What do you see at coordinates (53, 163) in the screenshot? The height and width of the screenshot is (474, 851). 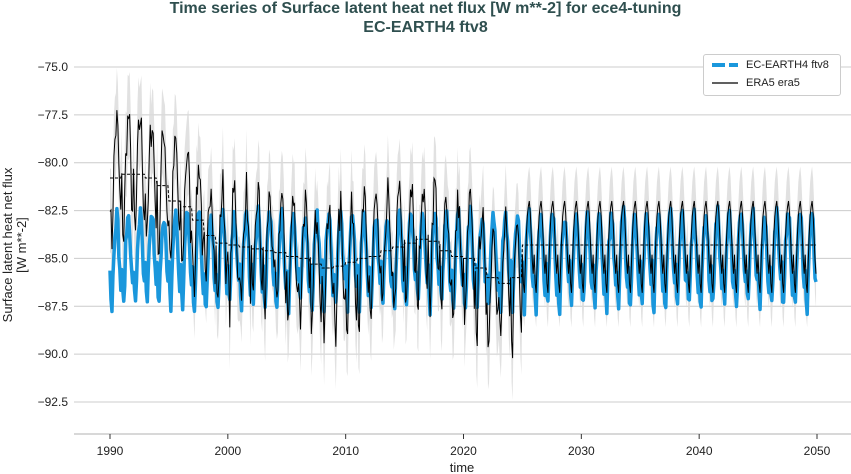 I see `y-tick-label: −80.0` at bounding box center [53, 163].